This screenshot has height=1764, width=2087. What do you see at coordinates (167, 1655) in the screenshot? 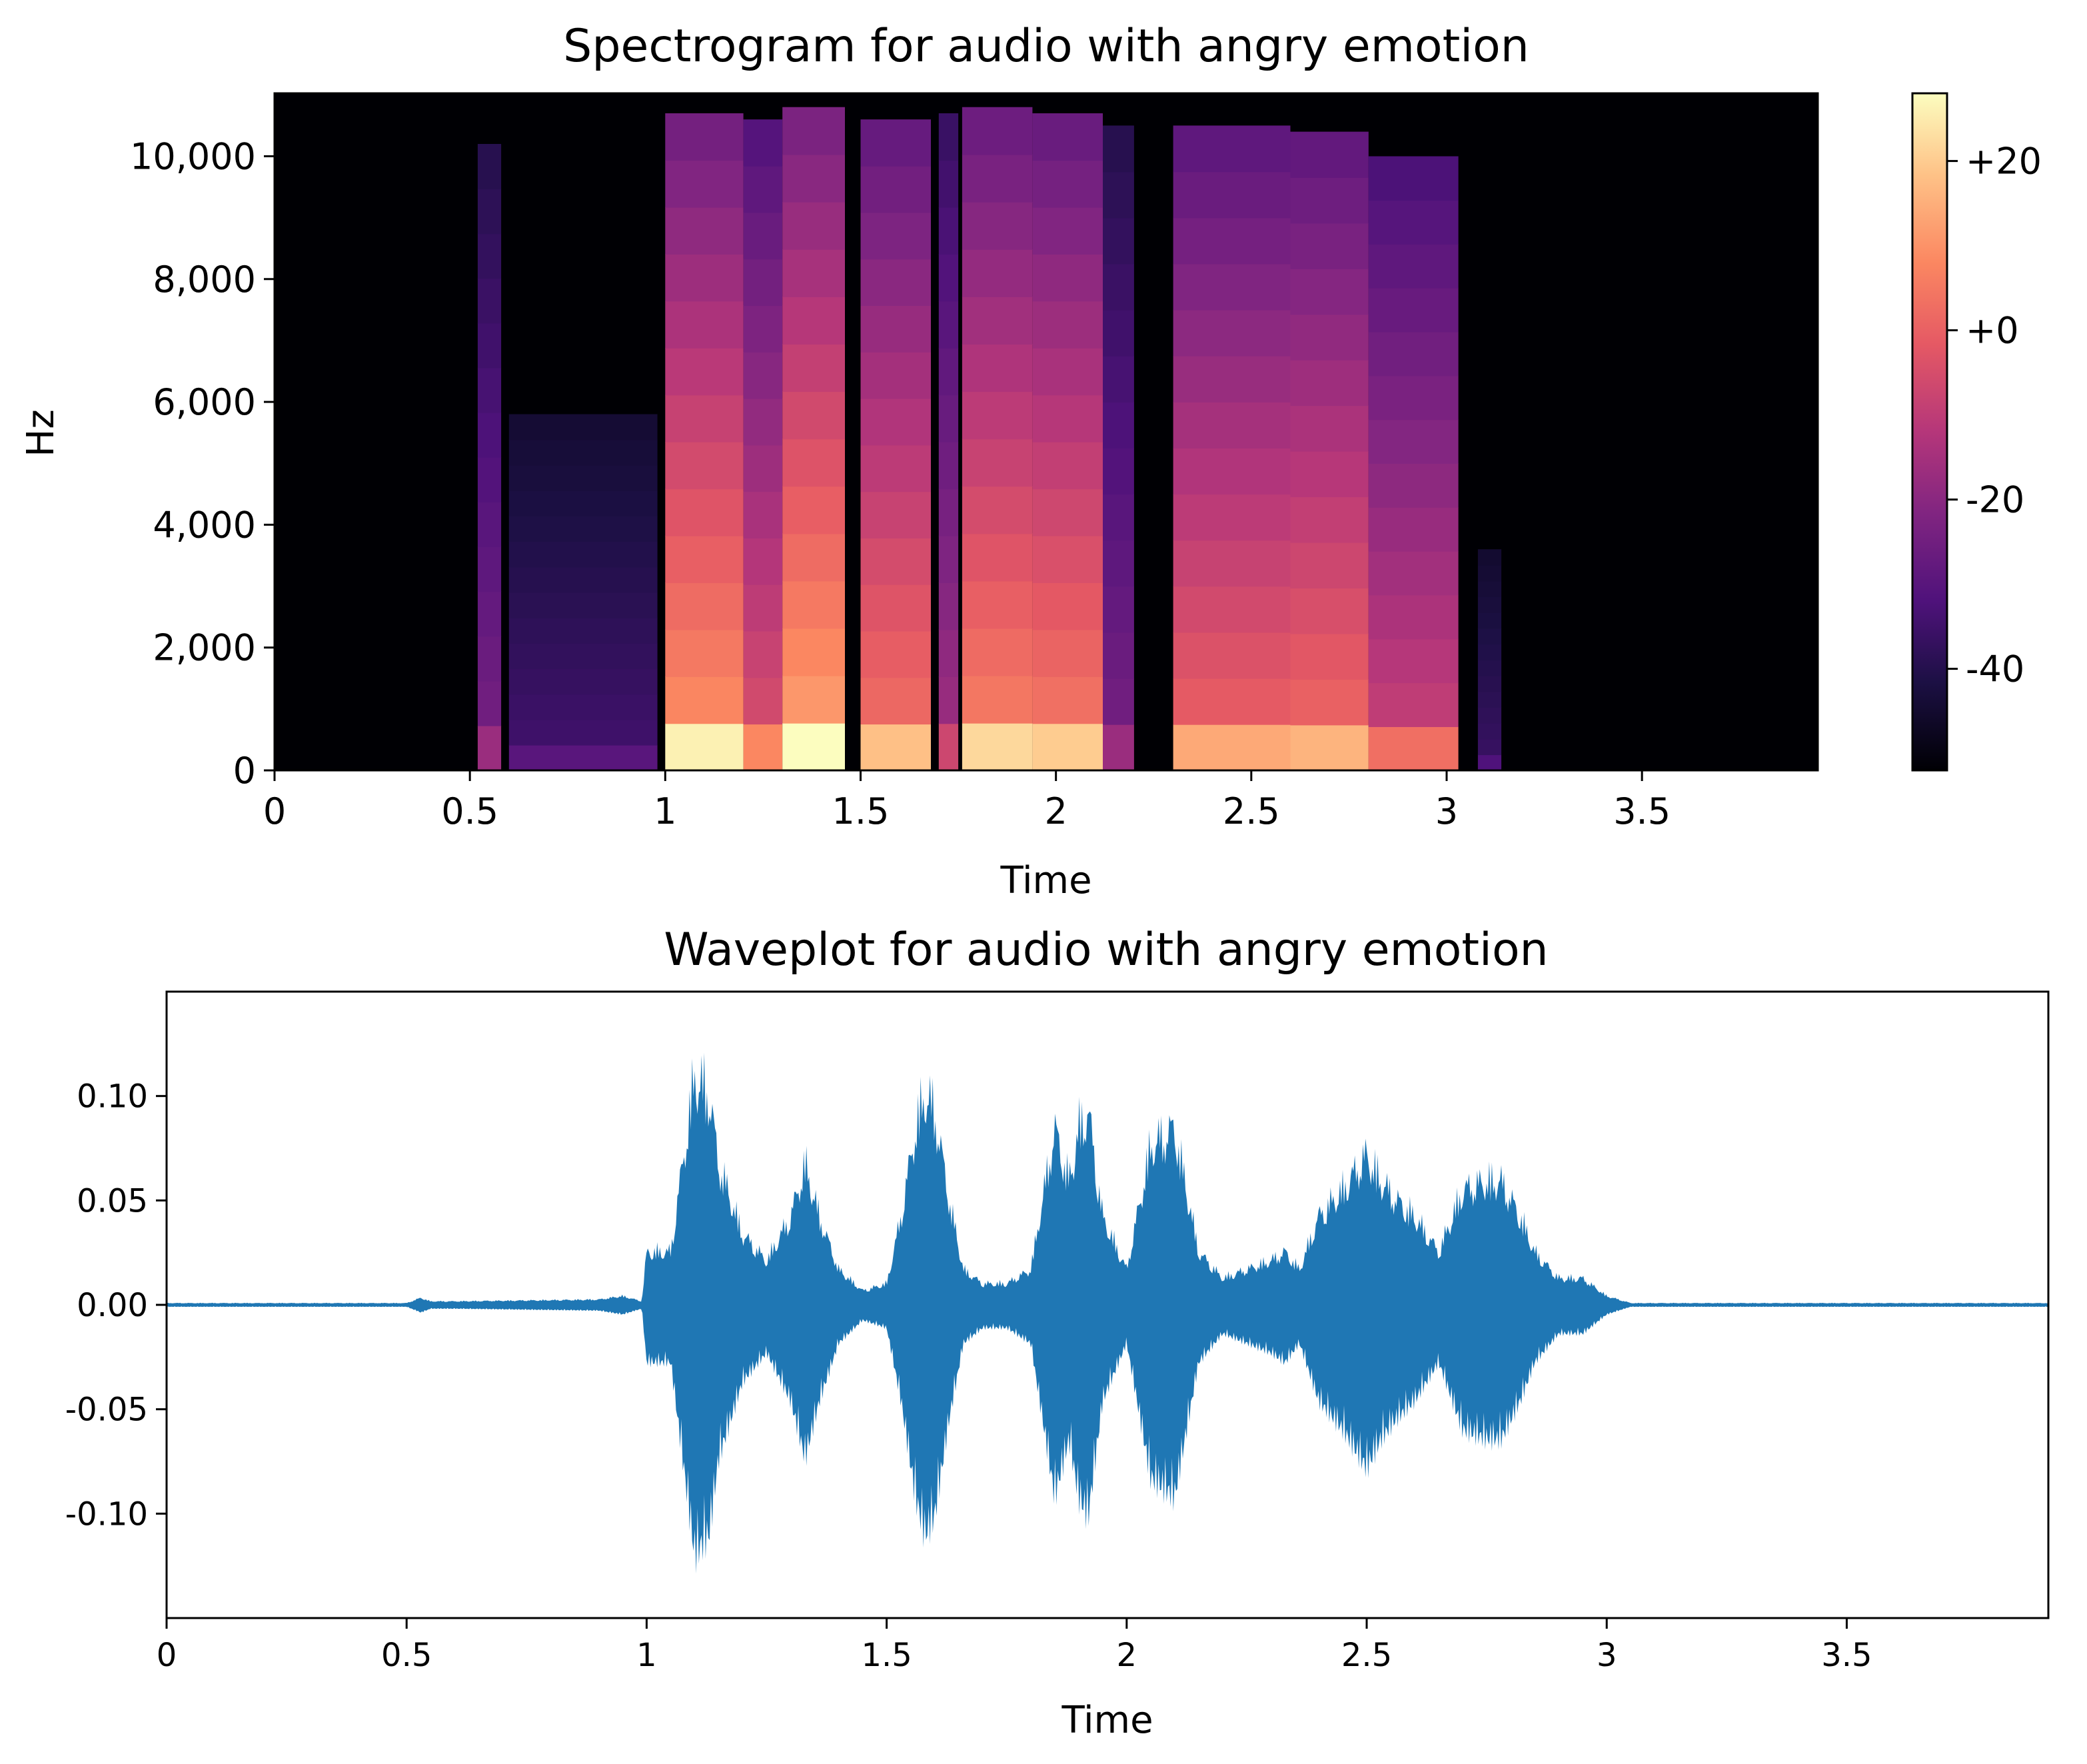
I see `waveplot-x-tick-label: 0` at bounding box center [167, 1655].